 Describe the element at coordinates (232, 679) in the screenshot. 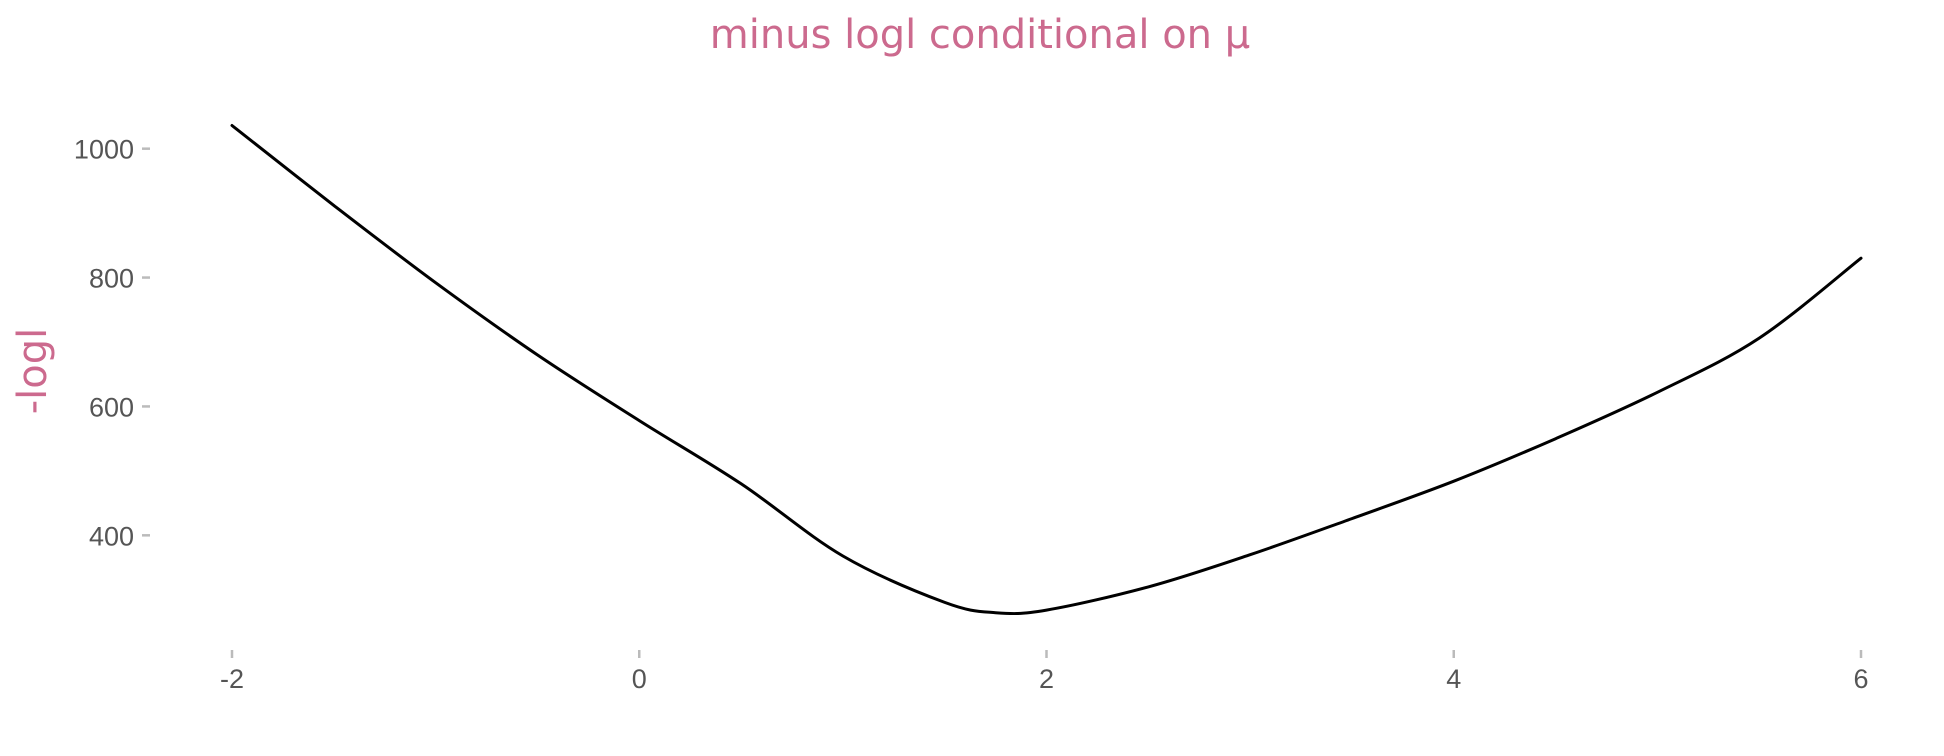

I see `x-tick-label: -2` at that location.